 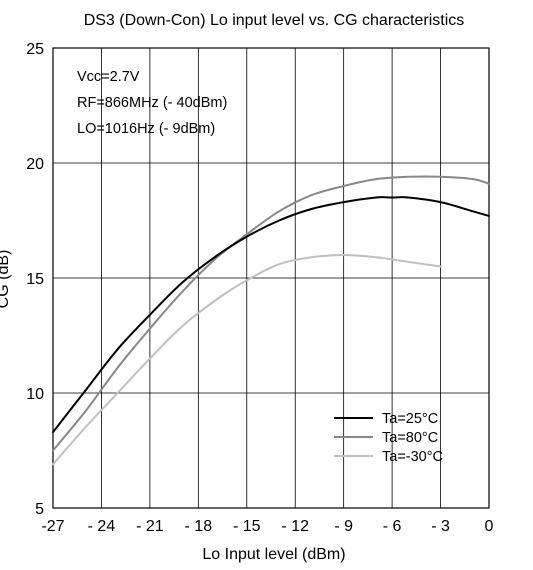 What do you see at coordinates (412, 457) in the screenshot?
I see `legend-label-2: Ta=-30°C` at bounding box center [412, 457].